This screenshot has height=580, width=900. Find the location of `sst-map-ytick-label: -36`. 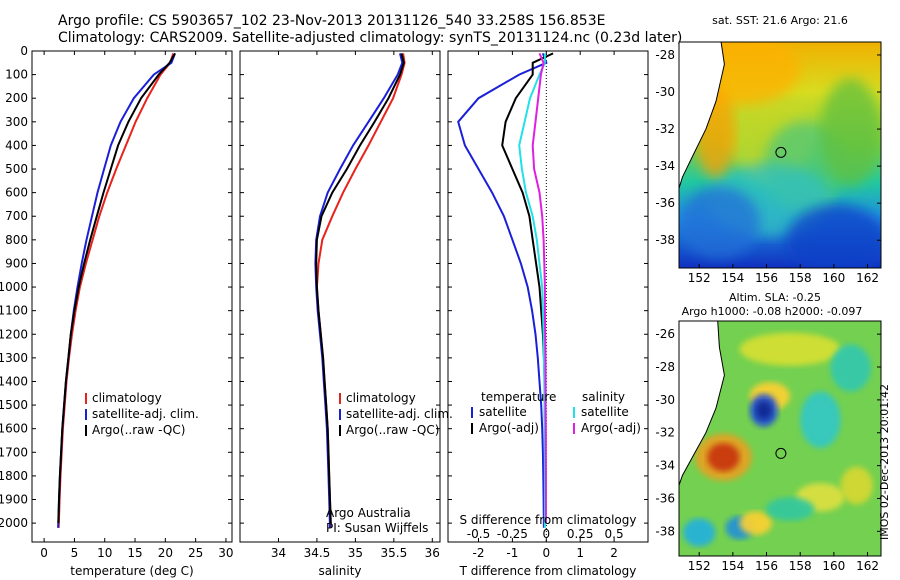

sst-map-ytick-label: -36 is located at coordinates (665, 203).